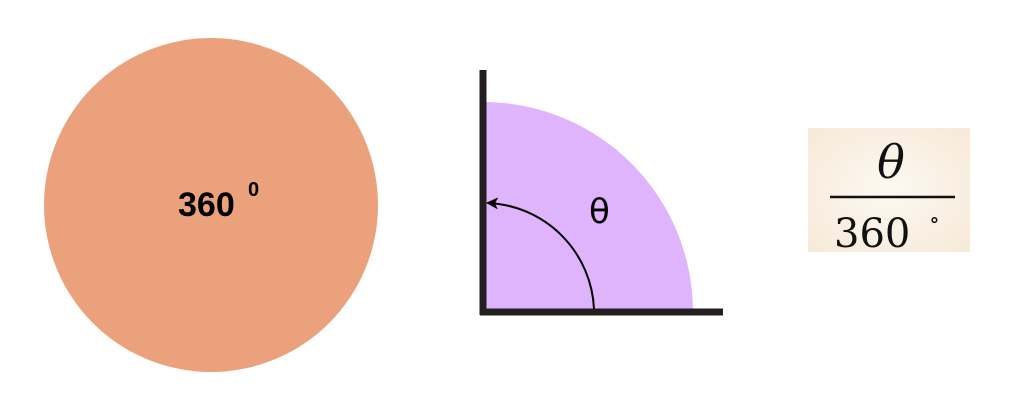  What do you see at coordinates (599, 212) in the screenshot?
I see `angle-theta-label: θ` at bounding box center [599, 212].